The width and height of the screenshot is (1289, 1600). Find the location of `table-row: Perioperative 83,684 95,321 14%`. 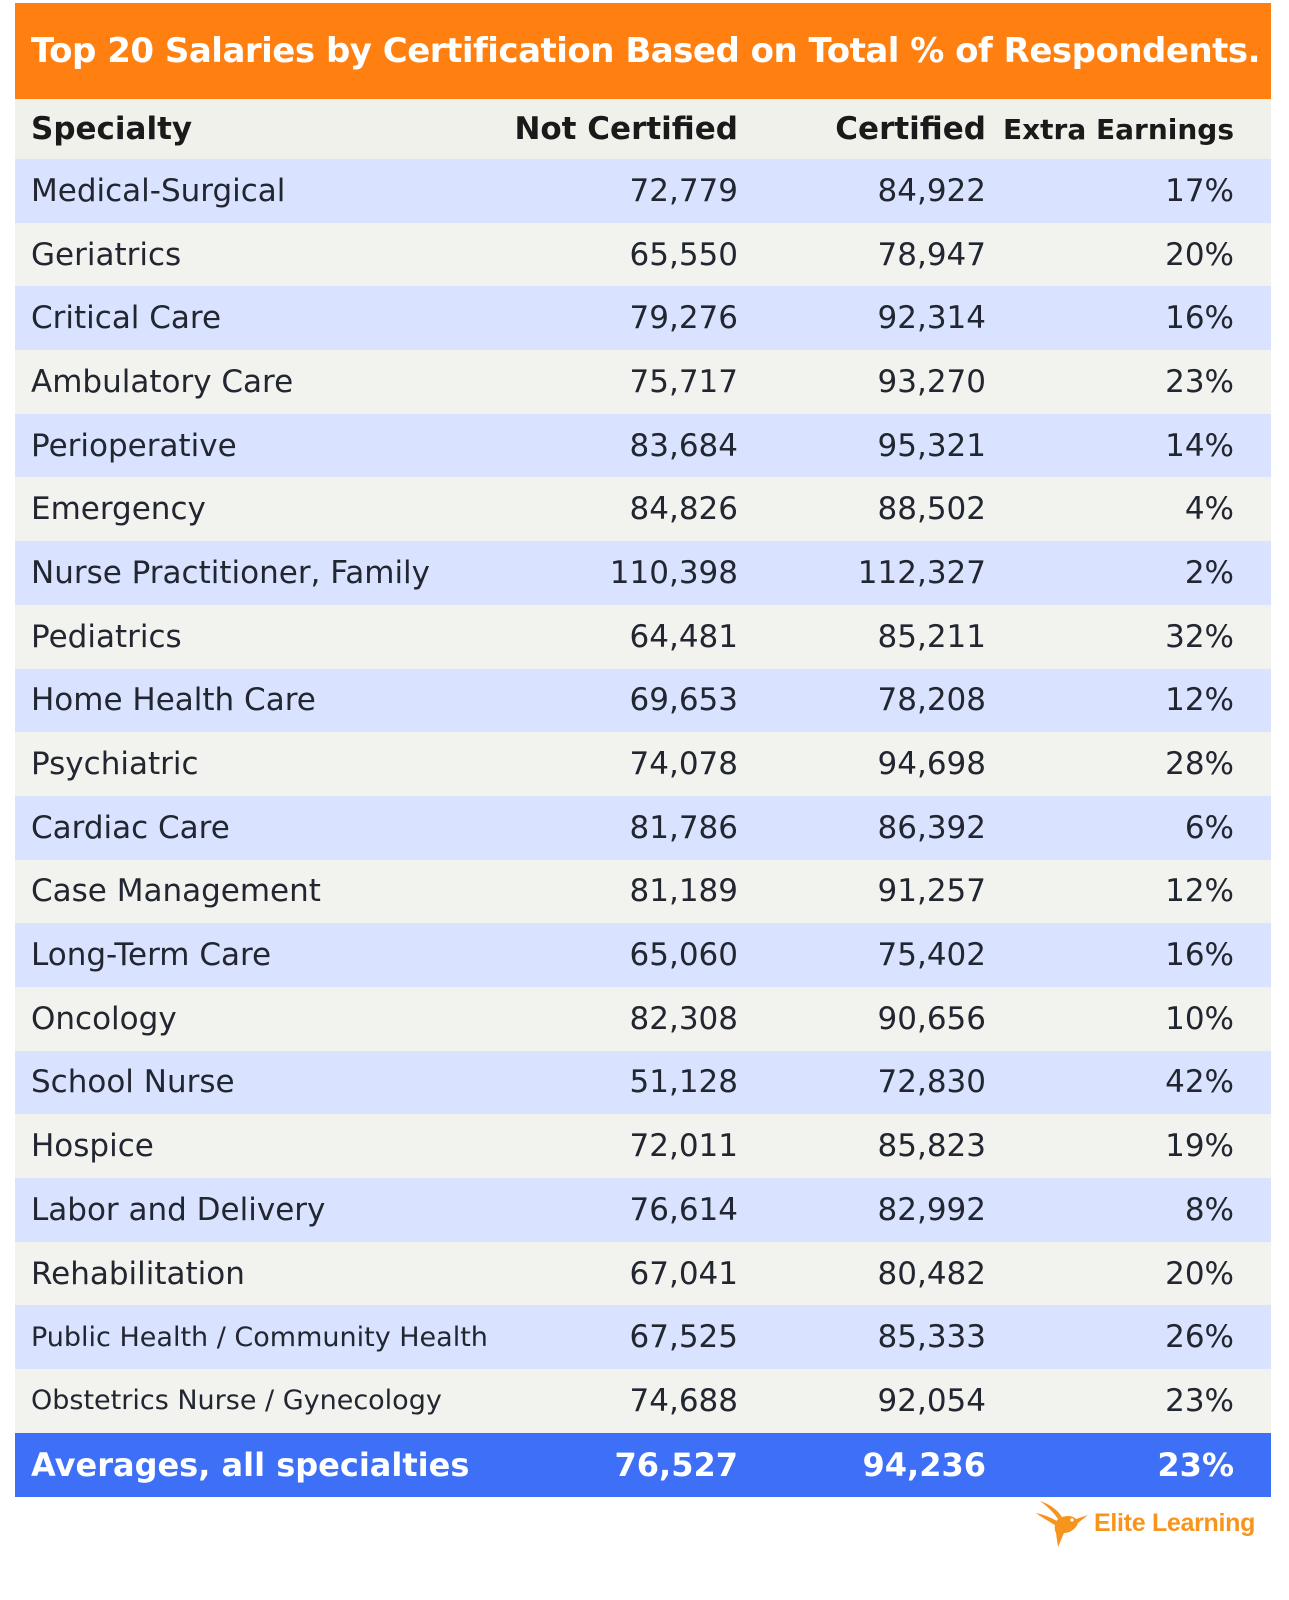

table-row: Perioperative 83,684 95,321 14% is located at coordinates (643, 445).